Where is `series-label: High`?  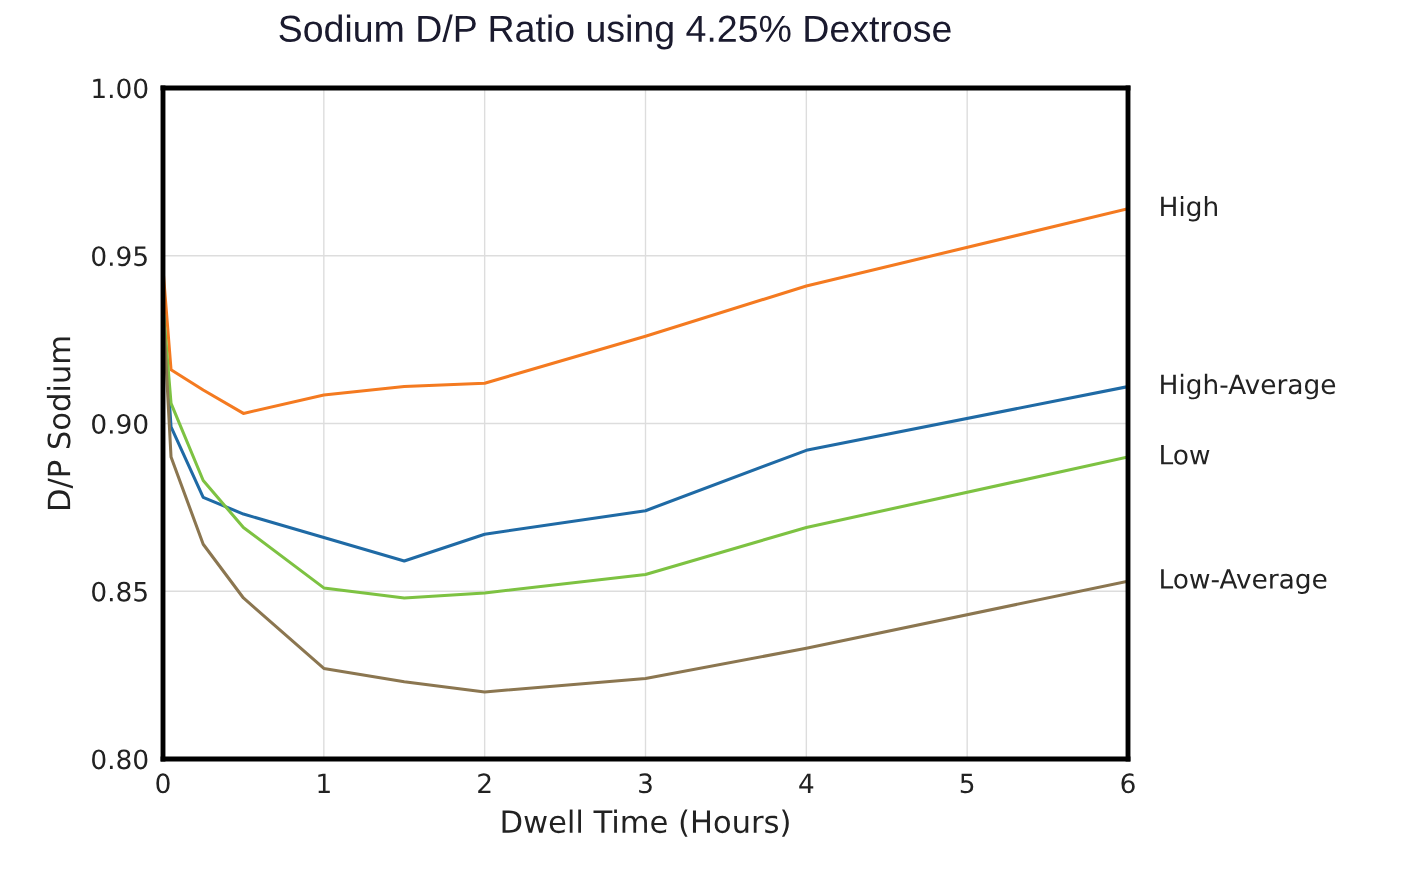
series-label: High is located at coordinates (1189, 209).